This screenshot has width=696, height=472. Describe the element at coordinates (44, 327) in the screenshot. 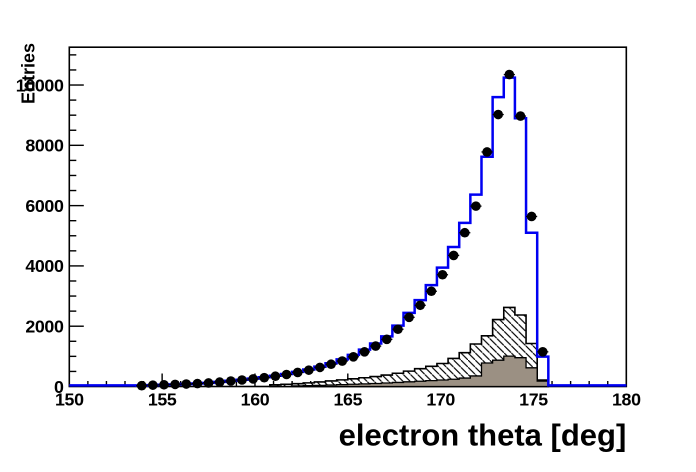

I see `svg-text: 2000` at that location.